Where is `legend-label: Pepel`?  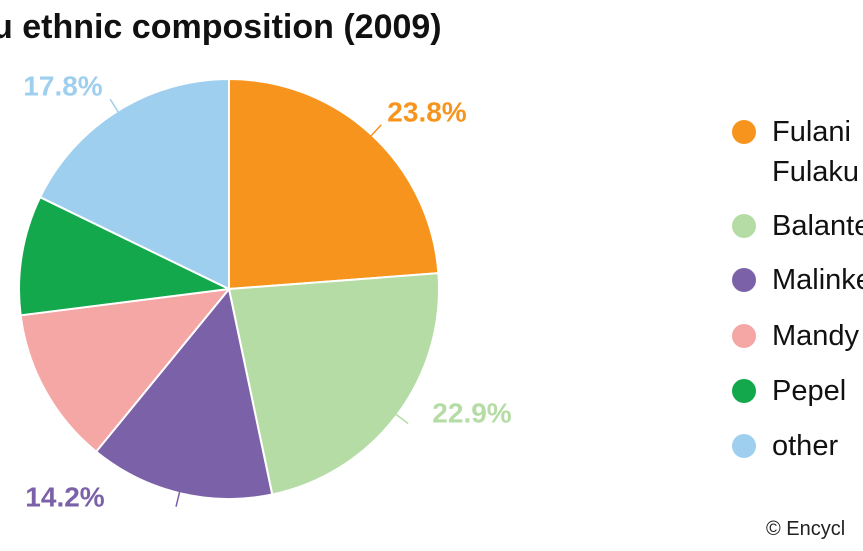 legend-label: Pepel is located at coordinates (809, 391).